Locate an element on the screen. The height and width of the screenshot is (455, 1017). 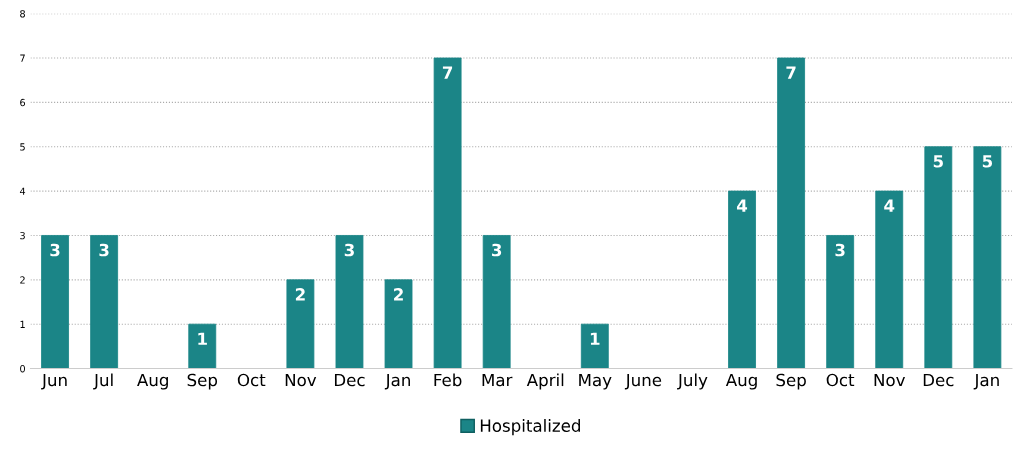
x-tick-label: Jun is located at coordinates (54, 381).